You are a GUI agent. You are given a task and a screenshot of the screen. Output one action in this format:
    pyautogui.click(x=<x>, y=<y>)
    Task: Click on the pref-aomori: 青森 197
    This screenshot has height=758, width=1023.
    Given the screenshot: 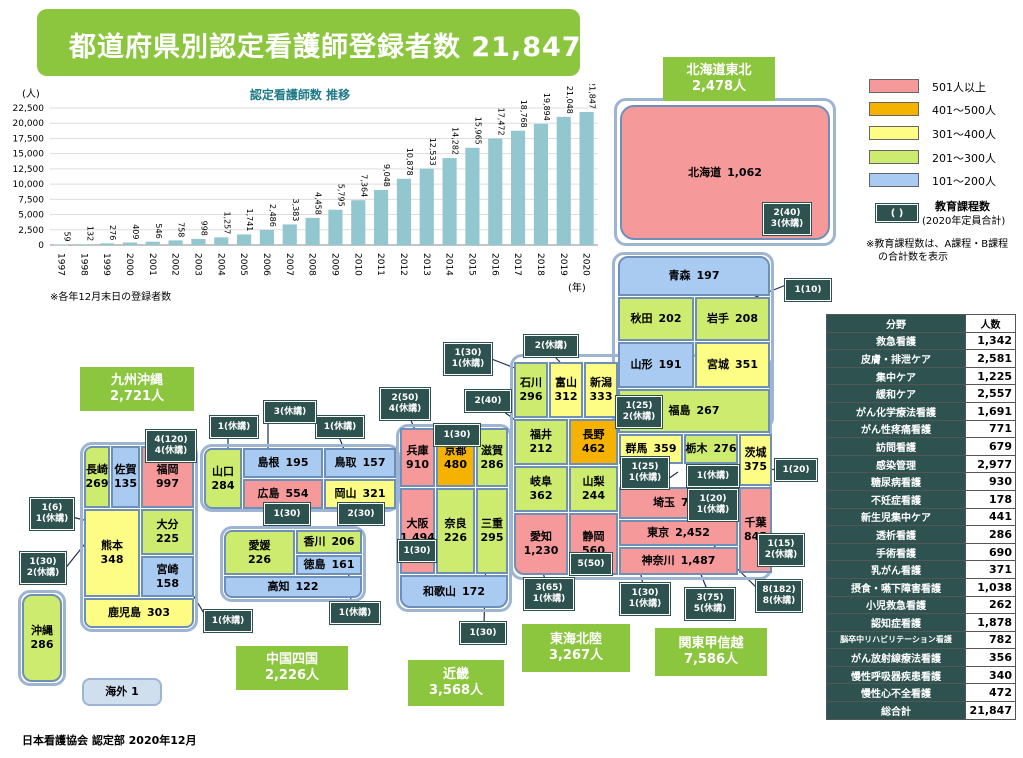 What is the action you would take?
    pyautogui.click(x=694, y=276)
    